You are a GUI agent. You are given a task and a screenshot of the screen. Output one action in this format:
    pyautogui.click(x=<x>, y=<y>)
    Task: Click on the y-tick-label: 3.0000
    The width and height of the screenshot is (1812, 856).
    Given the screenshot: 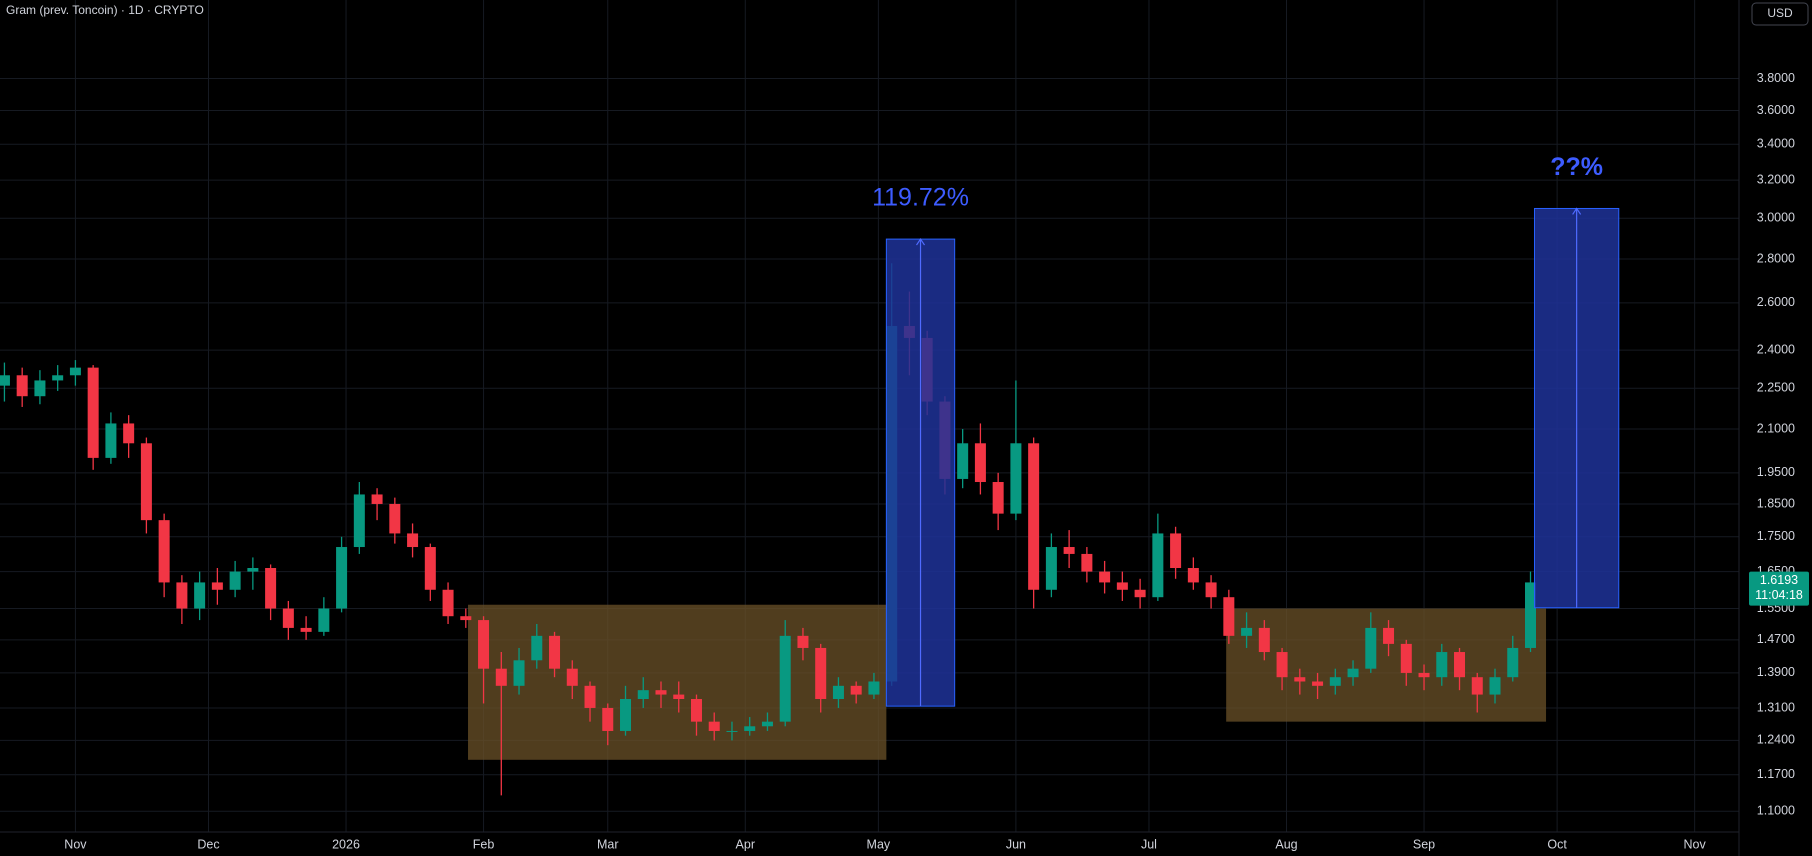 What is the action you would take?
    pyautogui.click(x=1776, y=218)
    